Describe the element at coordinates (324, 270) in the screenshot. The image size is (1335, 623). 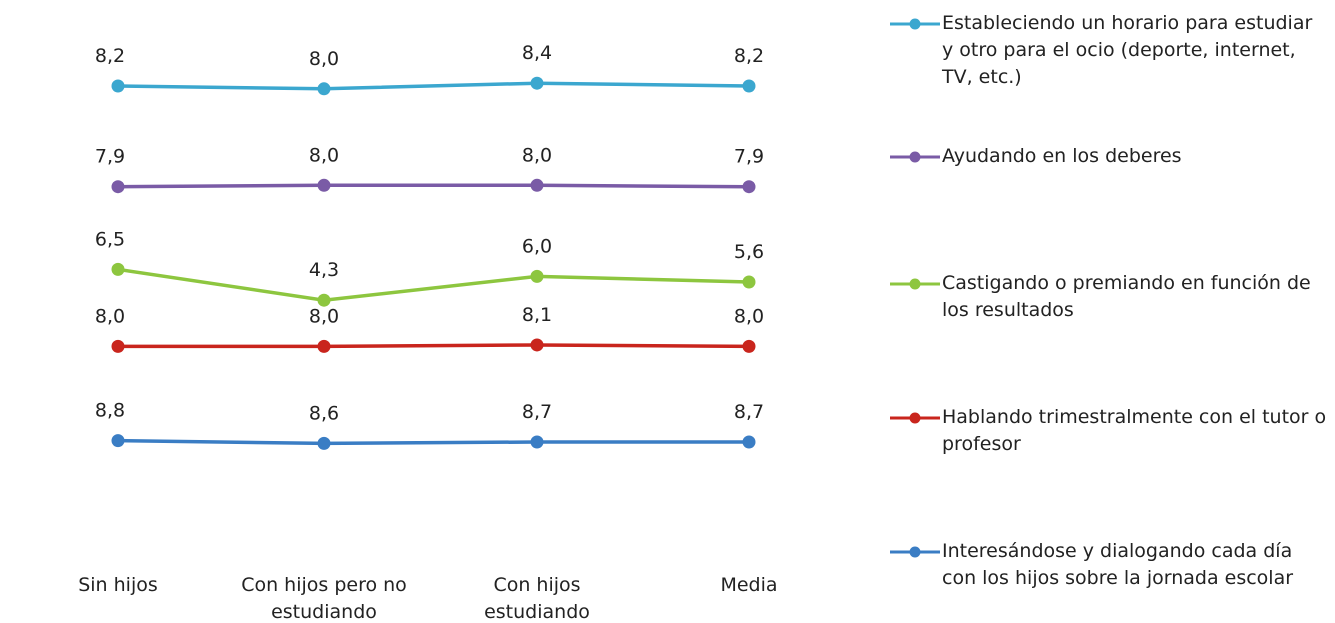
I see `data-label: 4,3` at that location.